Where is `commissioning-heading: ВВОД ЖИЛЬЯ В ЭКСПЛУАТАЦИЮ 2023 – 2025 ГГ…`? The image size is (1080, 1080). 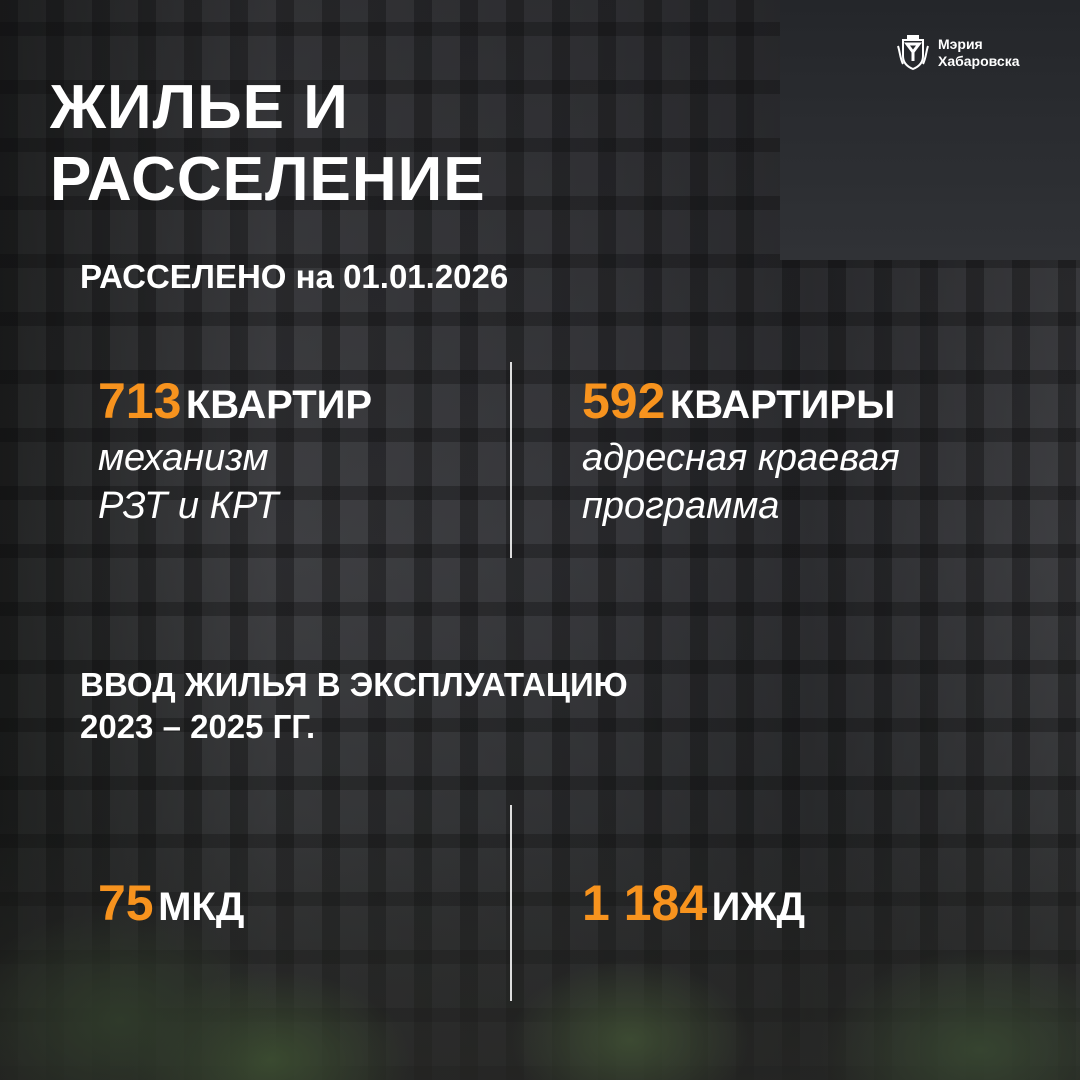 commissioning-heading: ВВОД ЖИЛЬЯ В ЭКСПЛУАТАЦИЮ 2023 – 2025 ГГ… is located at coordinates (354, 706).